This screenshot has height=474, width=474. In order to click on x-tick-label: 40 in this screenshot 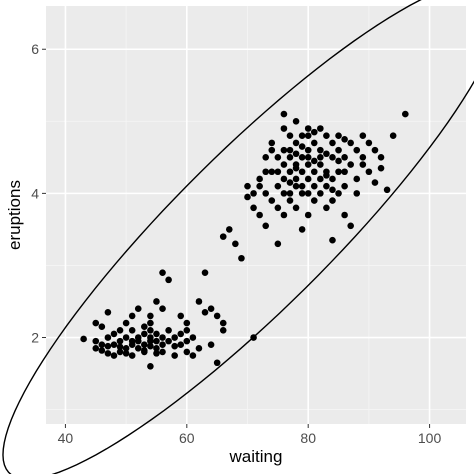, I will do `click(66, 438)`.